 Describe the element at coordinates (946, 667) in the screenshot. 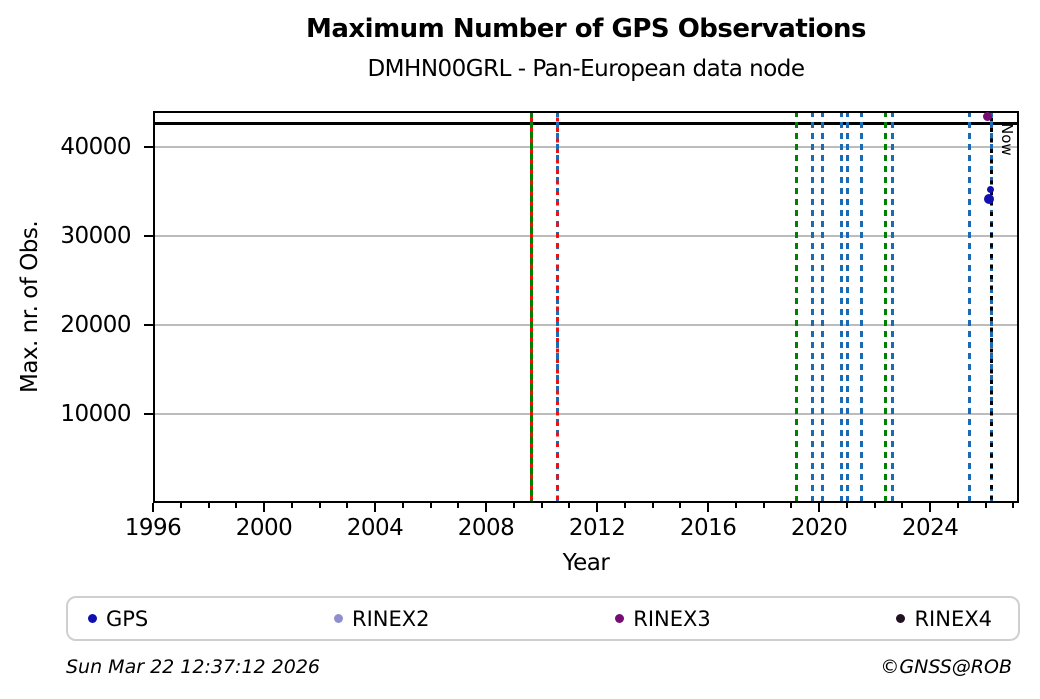

I see `credit-text: ©GNSS@ROB` at that location.